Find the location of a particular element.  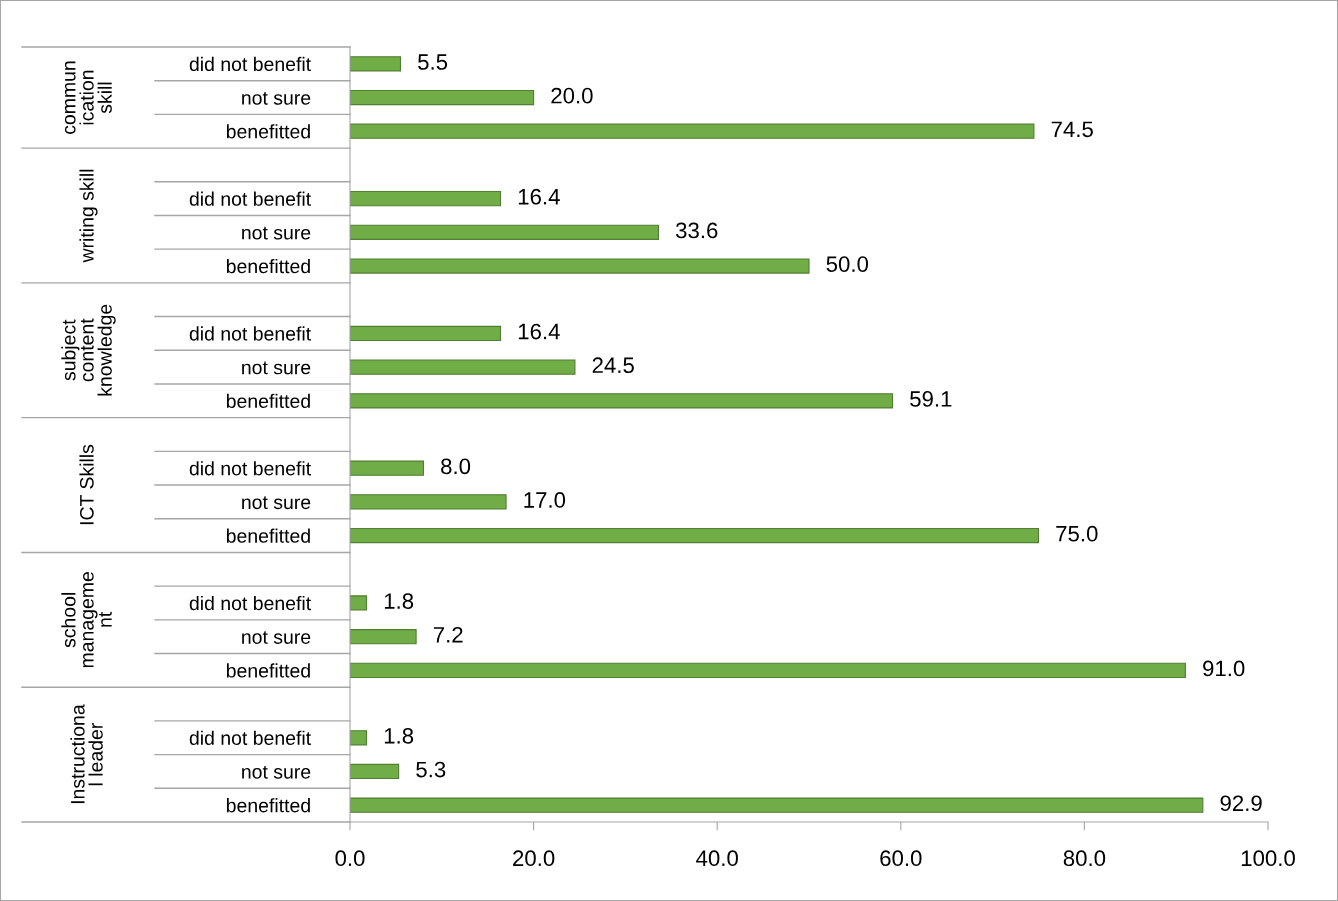

text: ICT Skills is located at coordinates (86, 484).